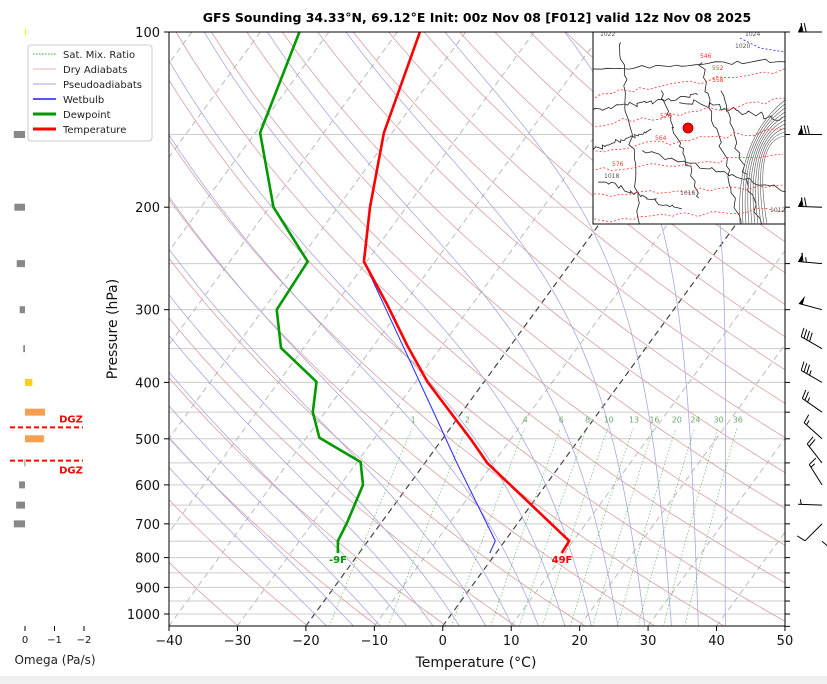 The image size is (827, 684). What do you see at coordinates (666, 116) in the screenshot?
I see `map-contour-label: 570` at bounding box center [666, 116].